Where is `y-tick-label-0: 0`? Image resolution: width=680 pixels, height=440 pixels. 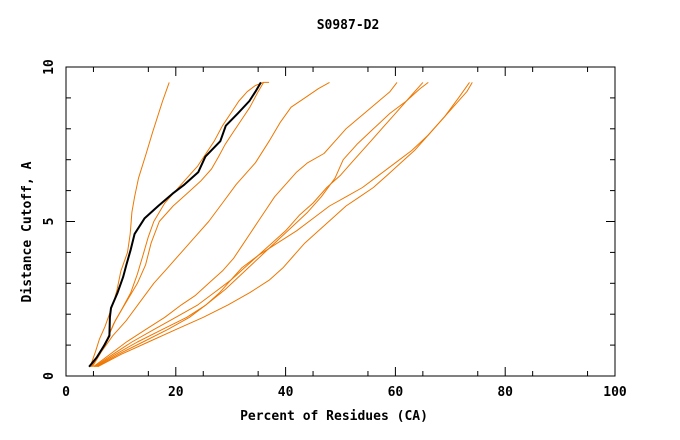
y-tick-label-0: 0 is located at coordinates (49, 376).